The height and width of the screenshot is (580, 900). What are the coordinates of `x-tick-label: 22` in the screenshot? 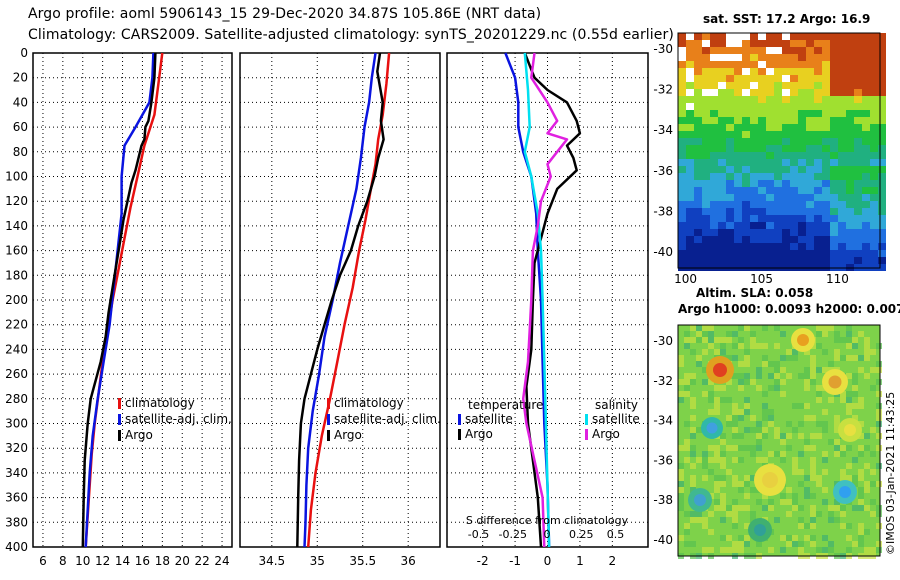 It's located at (202, 561).